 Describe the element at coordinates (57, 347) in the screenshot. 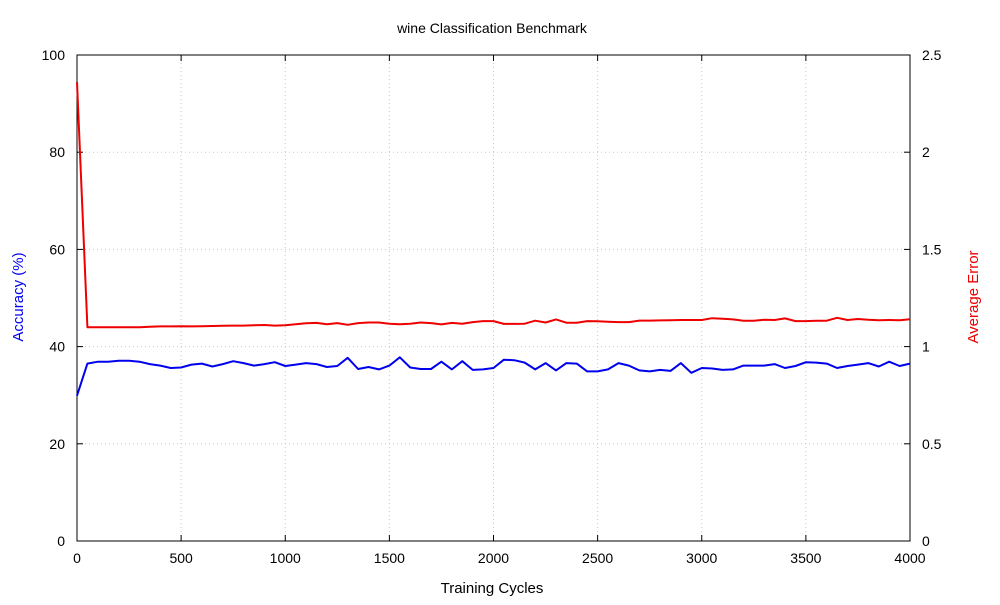

I see `y-left-tick-label: 40` at that location.